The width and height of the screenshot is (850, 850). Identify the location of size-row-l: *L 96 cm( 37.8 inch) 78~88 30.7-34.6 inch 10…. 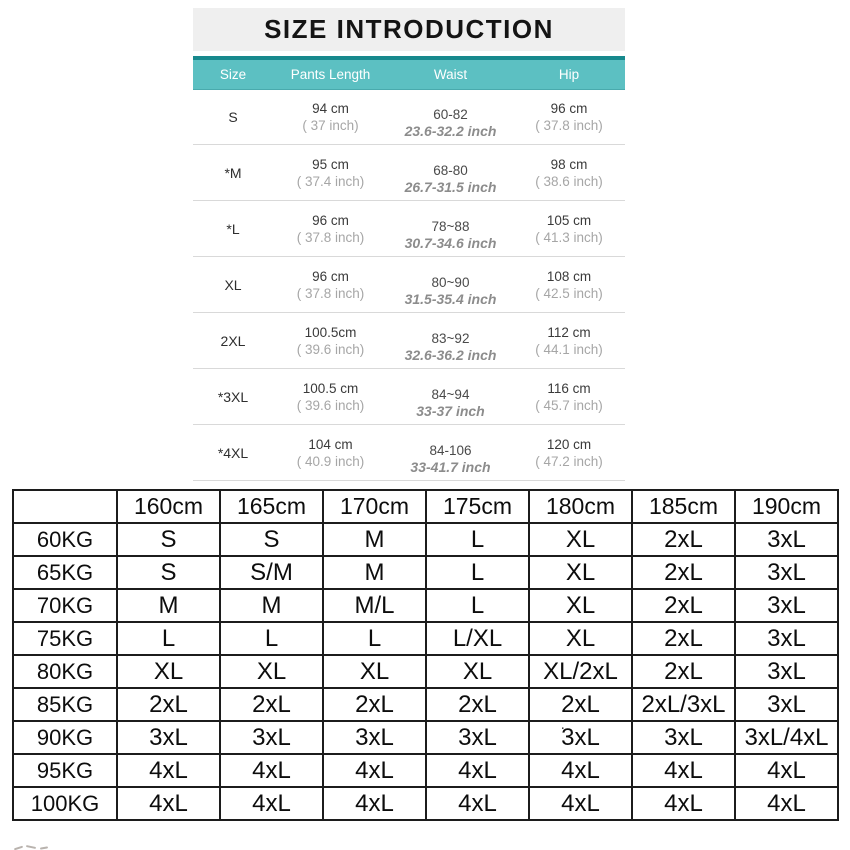
(409, 229).